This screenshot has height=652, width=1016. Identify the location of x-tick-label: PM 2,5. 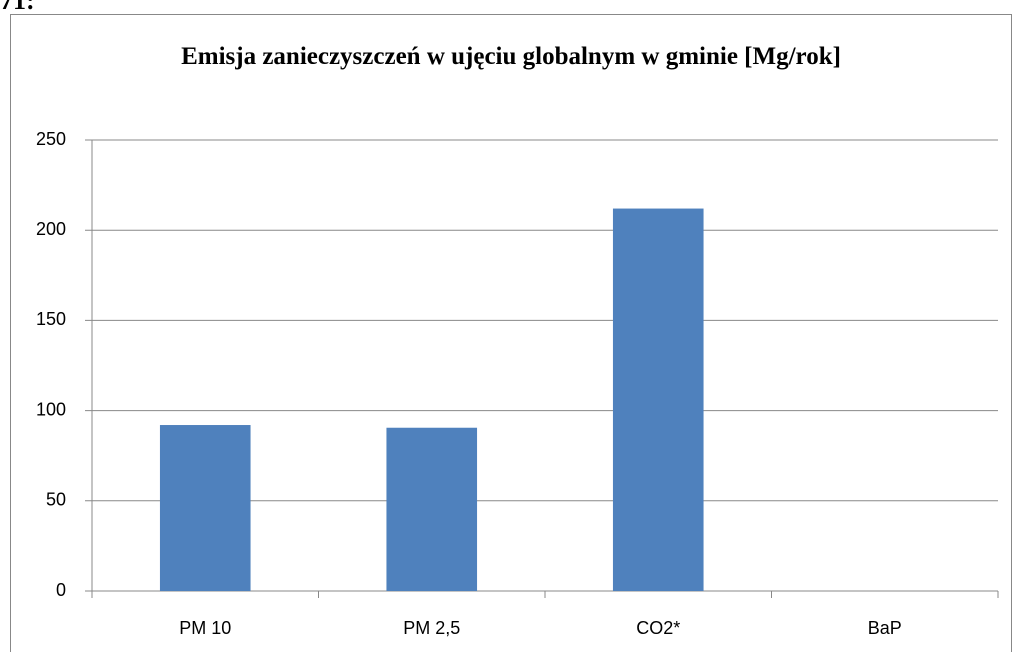
(431, 628).